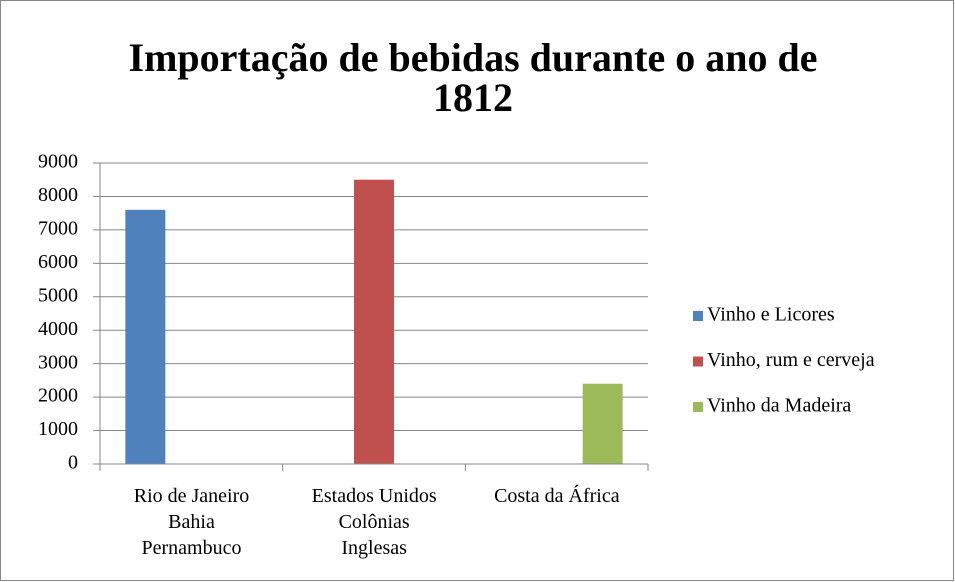 The image size is (955, 582). I want to click on y-tick-label: 7000, so click(58, 228).